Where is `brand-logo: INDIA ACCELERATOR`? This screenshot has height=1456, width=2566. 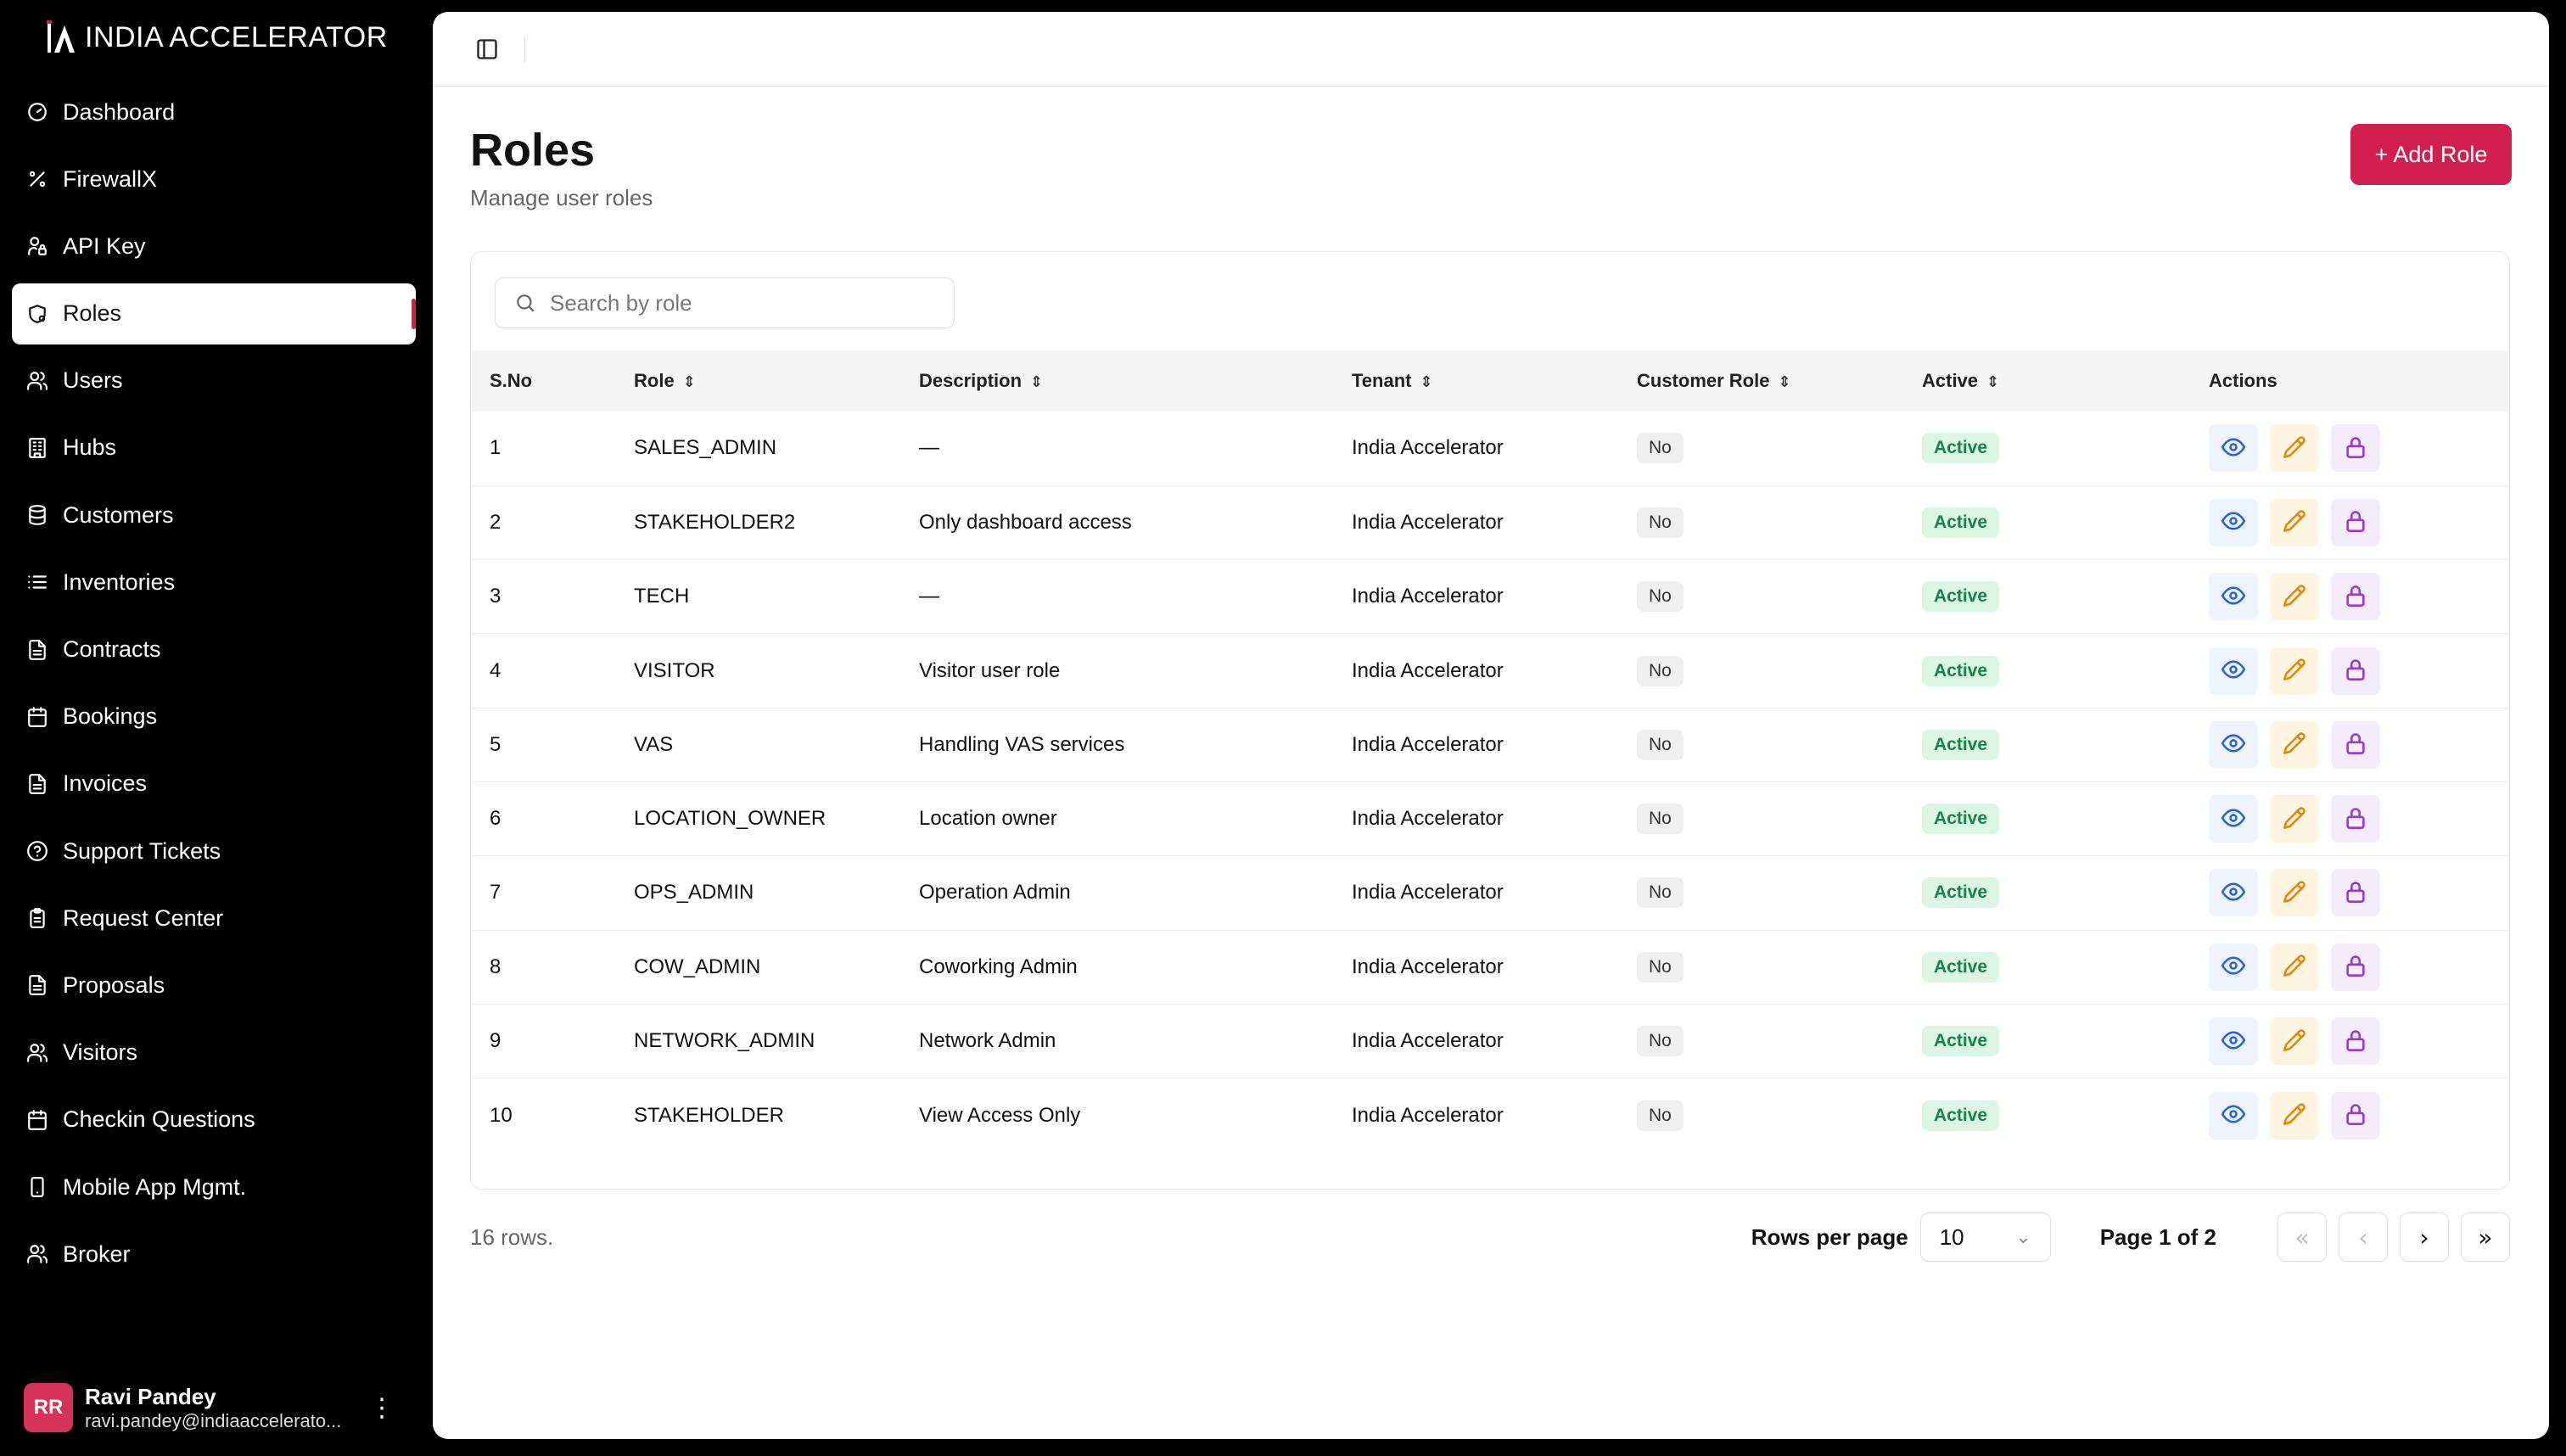 brand-logo: INDIA ACCELERATOR is located at coordinates (217, 37).